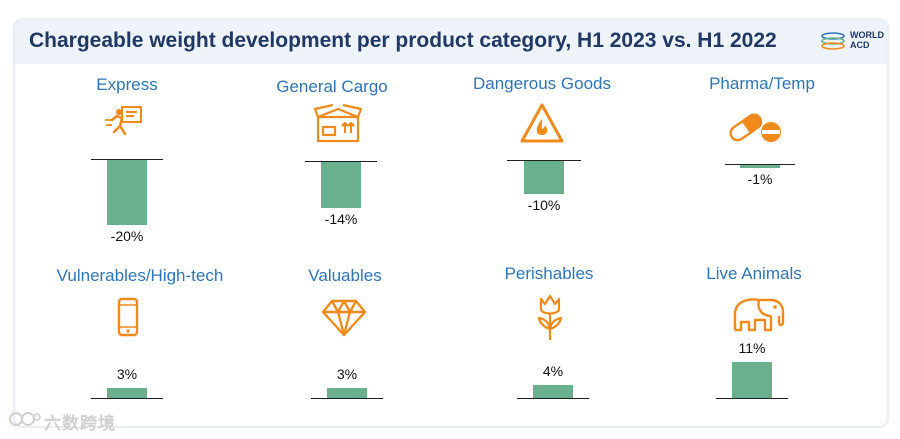  Describe the element at coordinates (123, 121) in the screenshot. I see `express-courier-icon` at that location.